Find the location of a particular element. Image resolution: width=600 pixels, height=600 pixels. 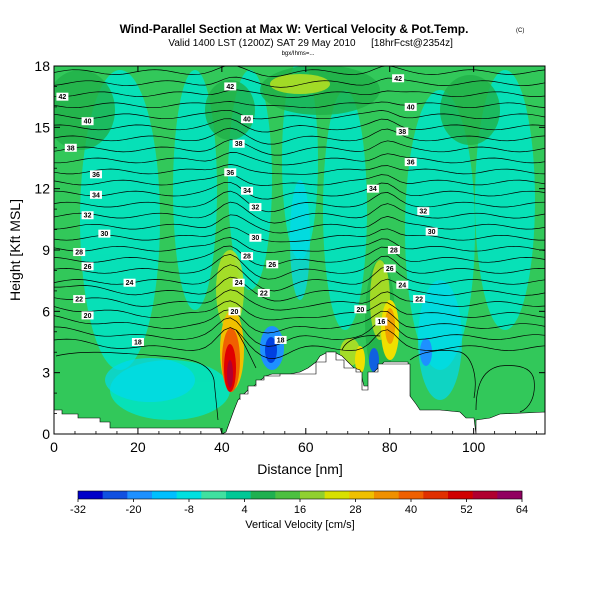

contour-low-mid is located at coordinates (355, 364).